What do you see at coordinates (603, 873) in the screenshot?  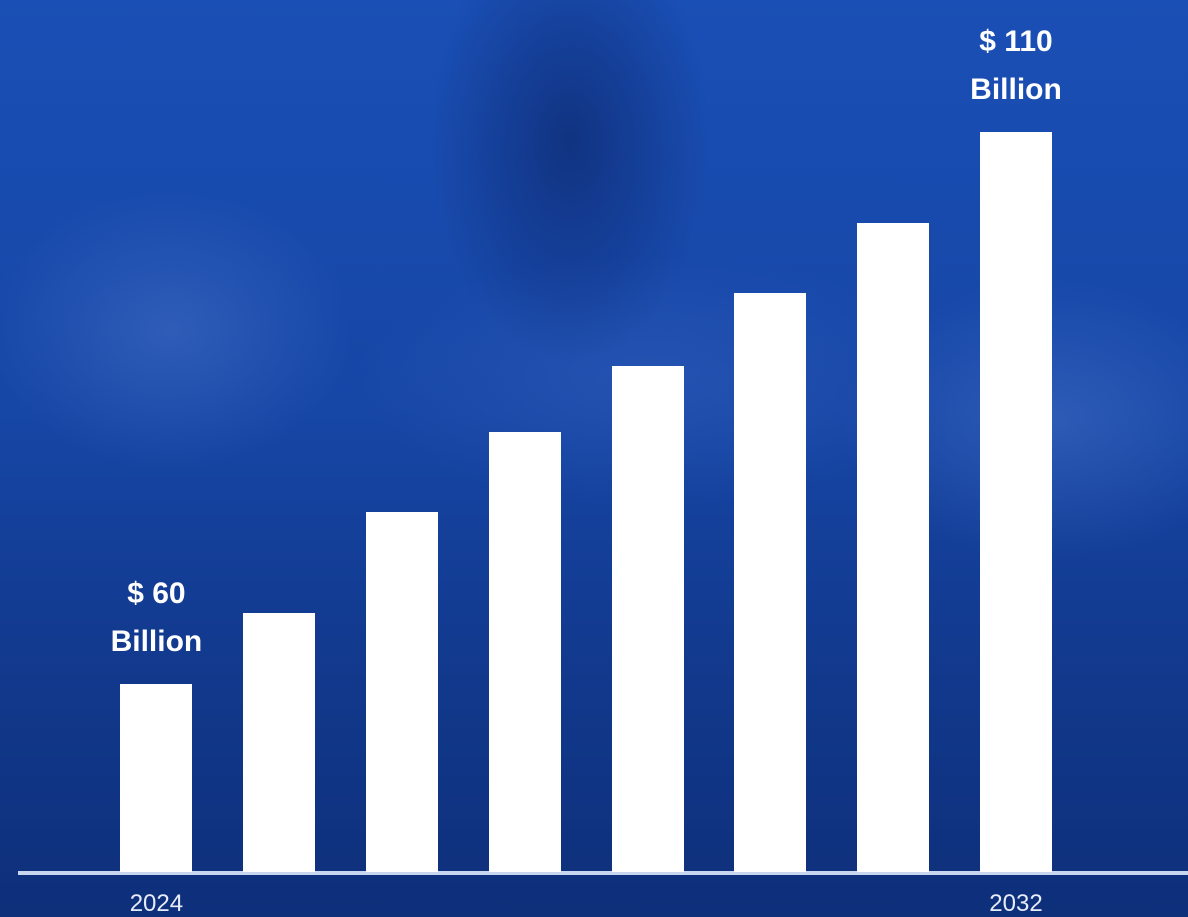 I see `x-axis-line` at bounding box center [603, 873].